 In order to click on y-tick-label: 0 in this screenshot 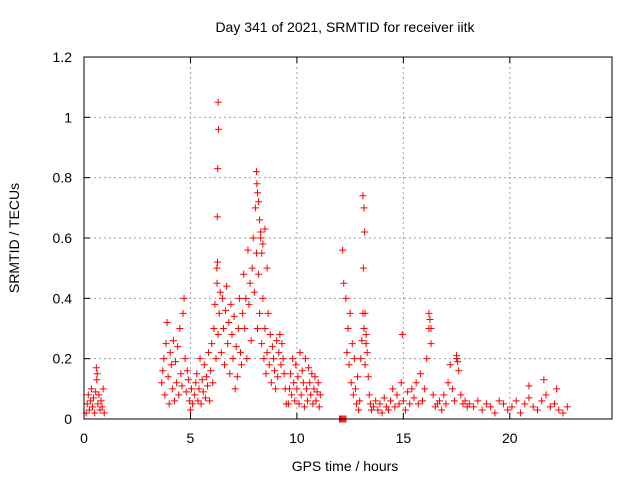, I will do `click(68, 419)`.